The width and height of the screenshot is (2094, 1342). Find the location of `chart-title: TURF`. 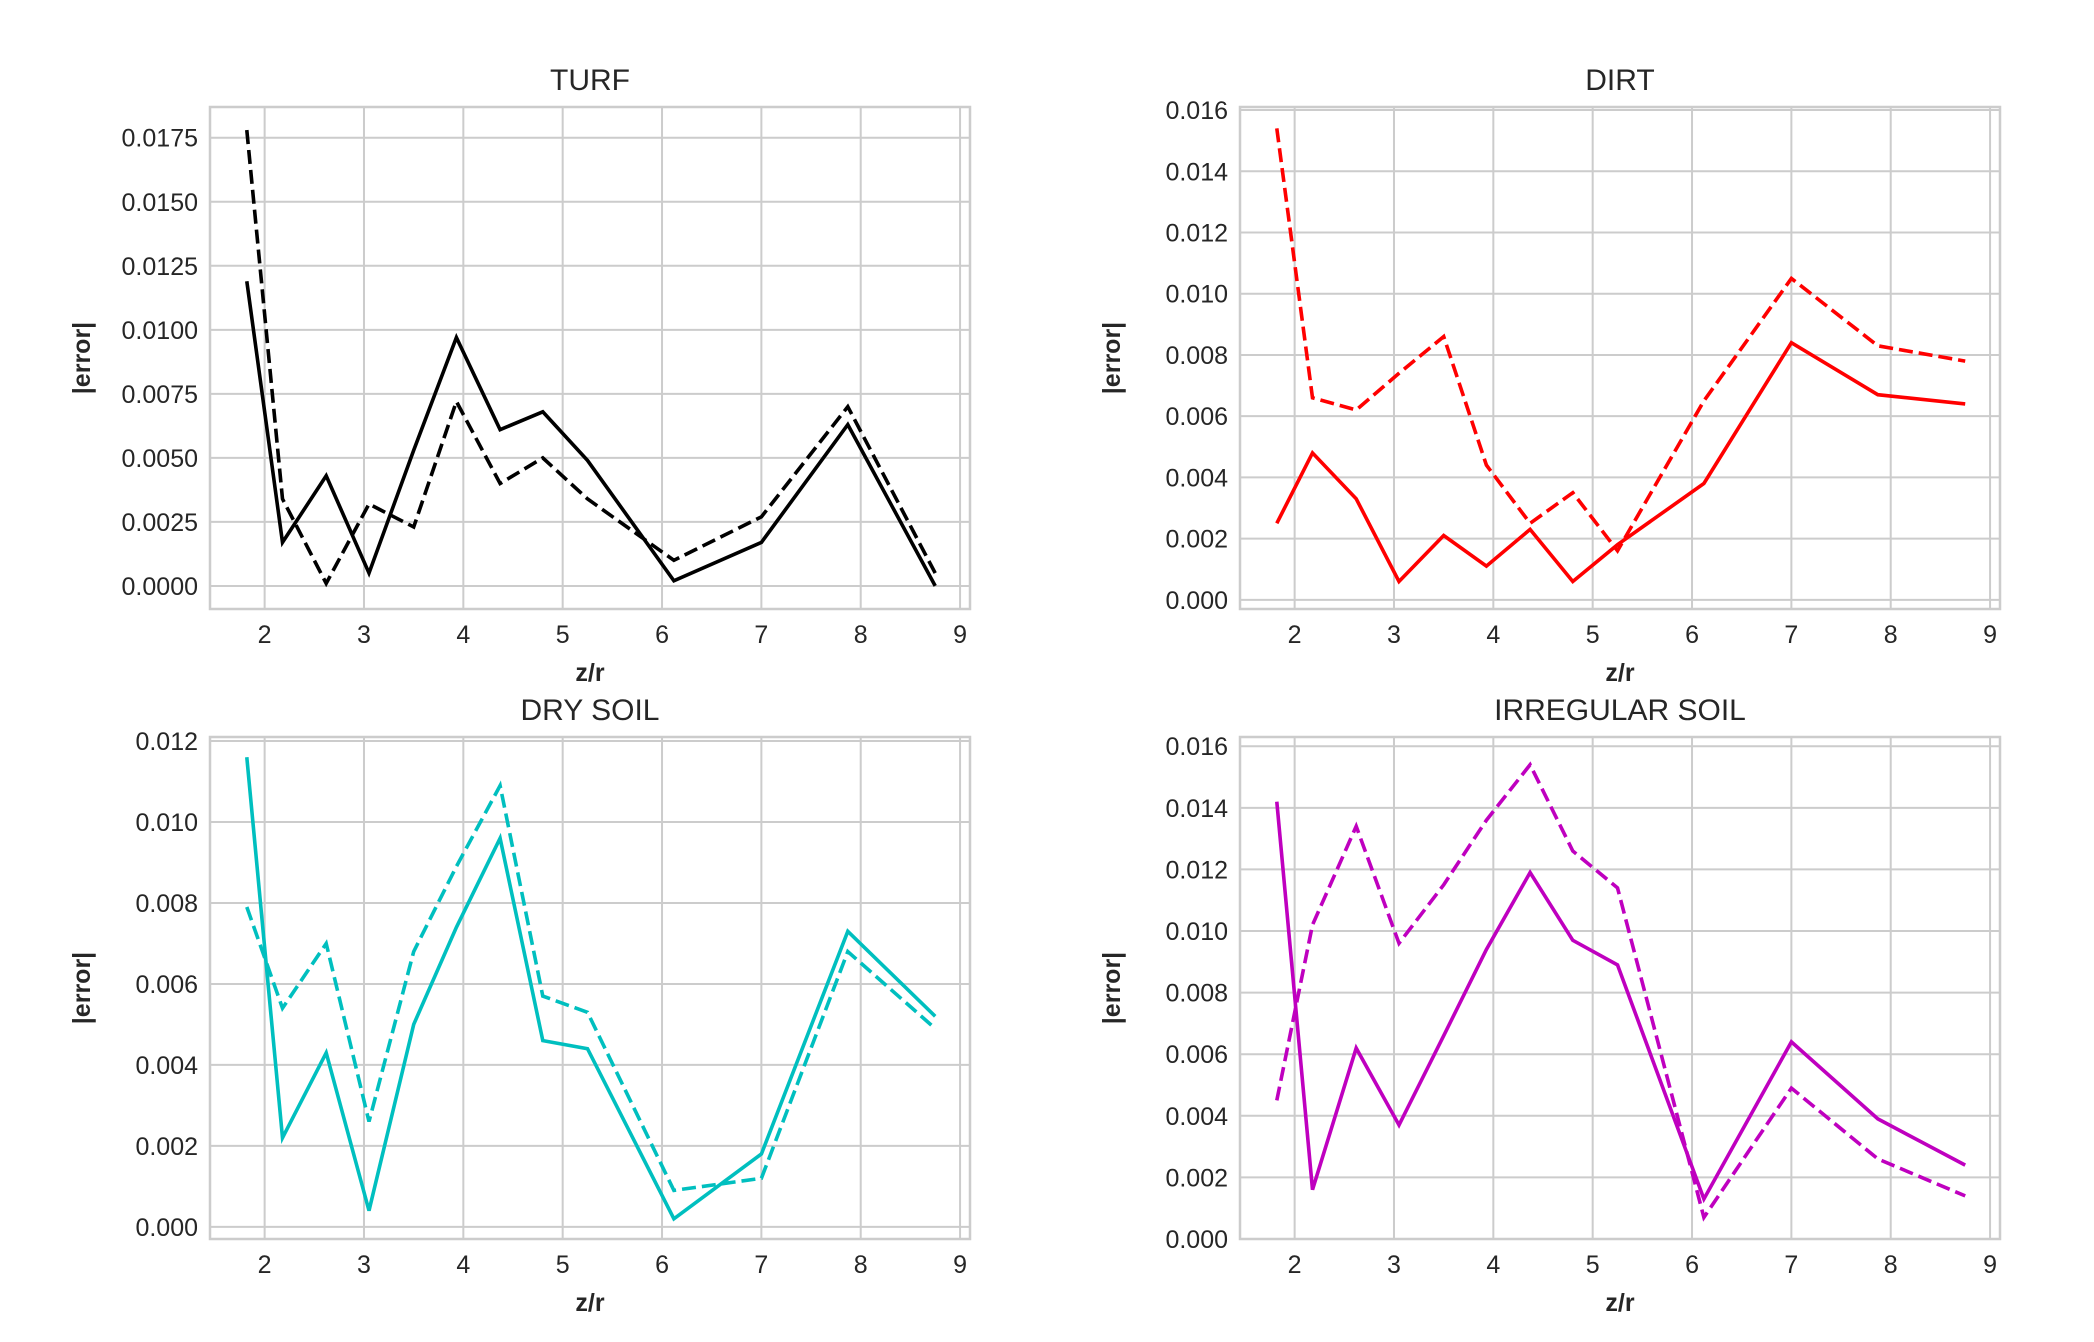

chart-title: TURF is located at coordinates (590, 80).